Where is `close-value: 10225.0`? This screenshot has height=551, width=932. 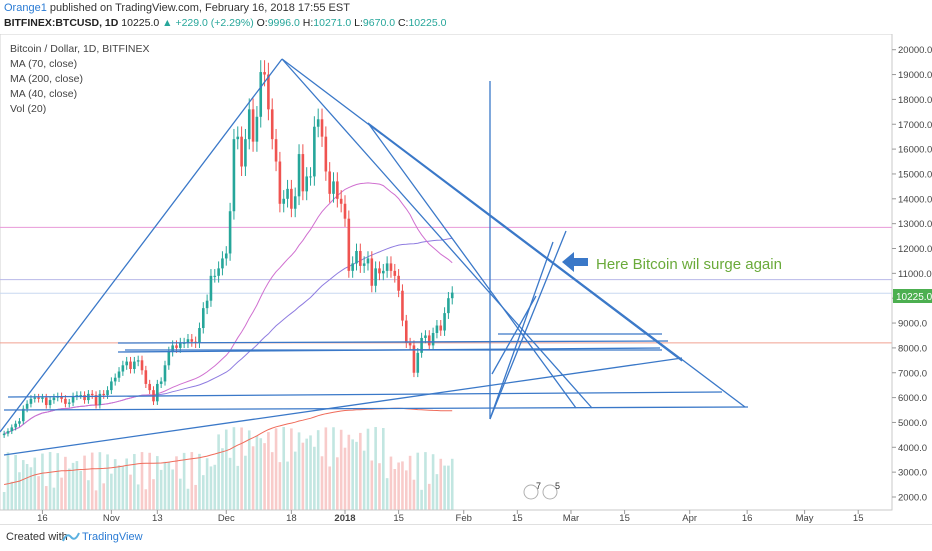
close-value: 10225.0 is located at coordinates (427, 23).